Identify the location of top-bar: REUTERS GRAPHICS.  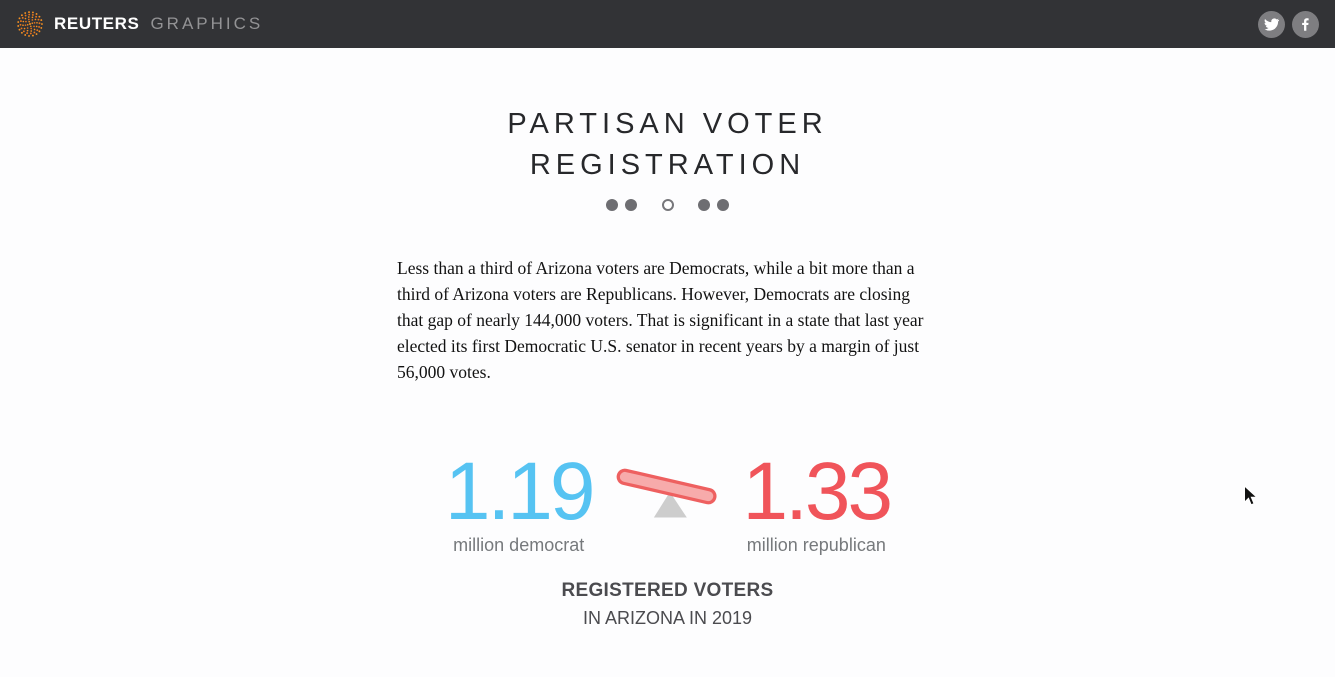
(667, 24).